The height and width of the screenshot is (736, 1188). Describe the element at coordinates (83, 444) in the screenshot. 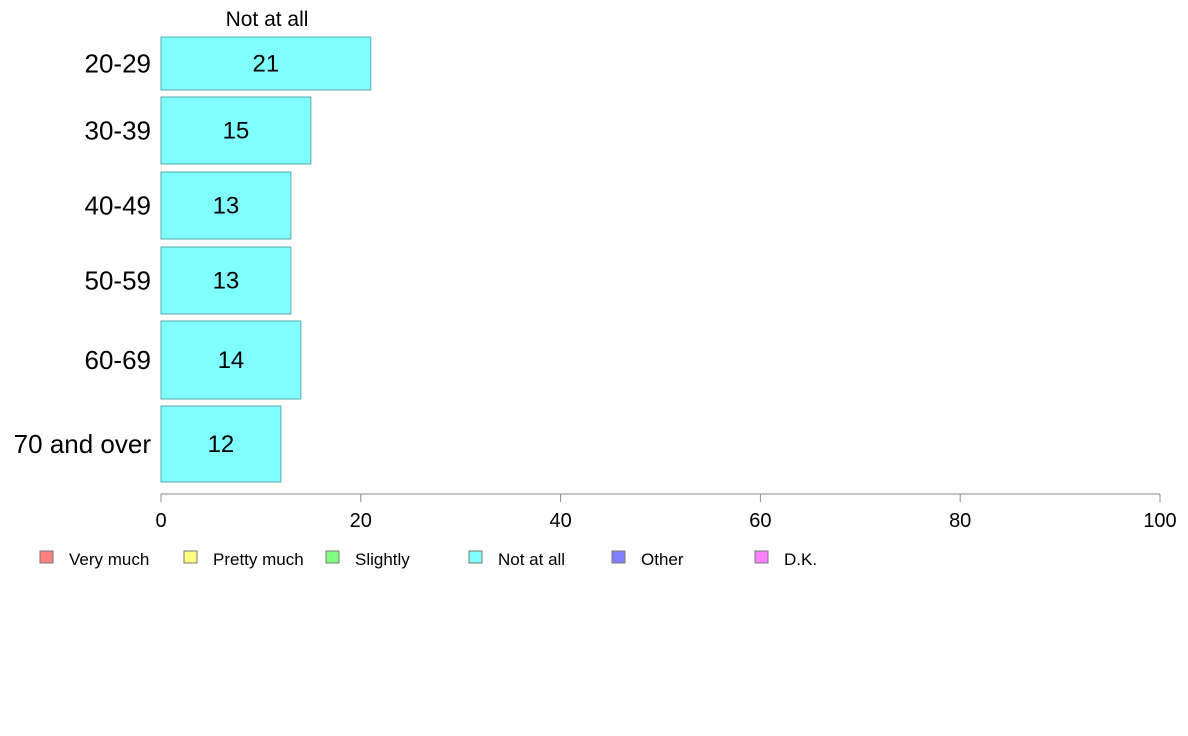

I see `category-label: 70 and over` at that location.